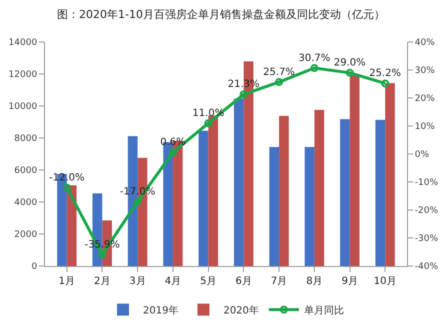 This screenshot has width=442, height=336. I want to click on x-tick-label: 6月, so click(243, 281).